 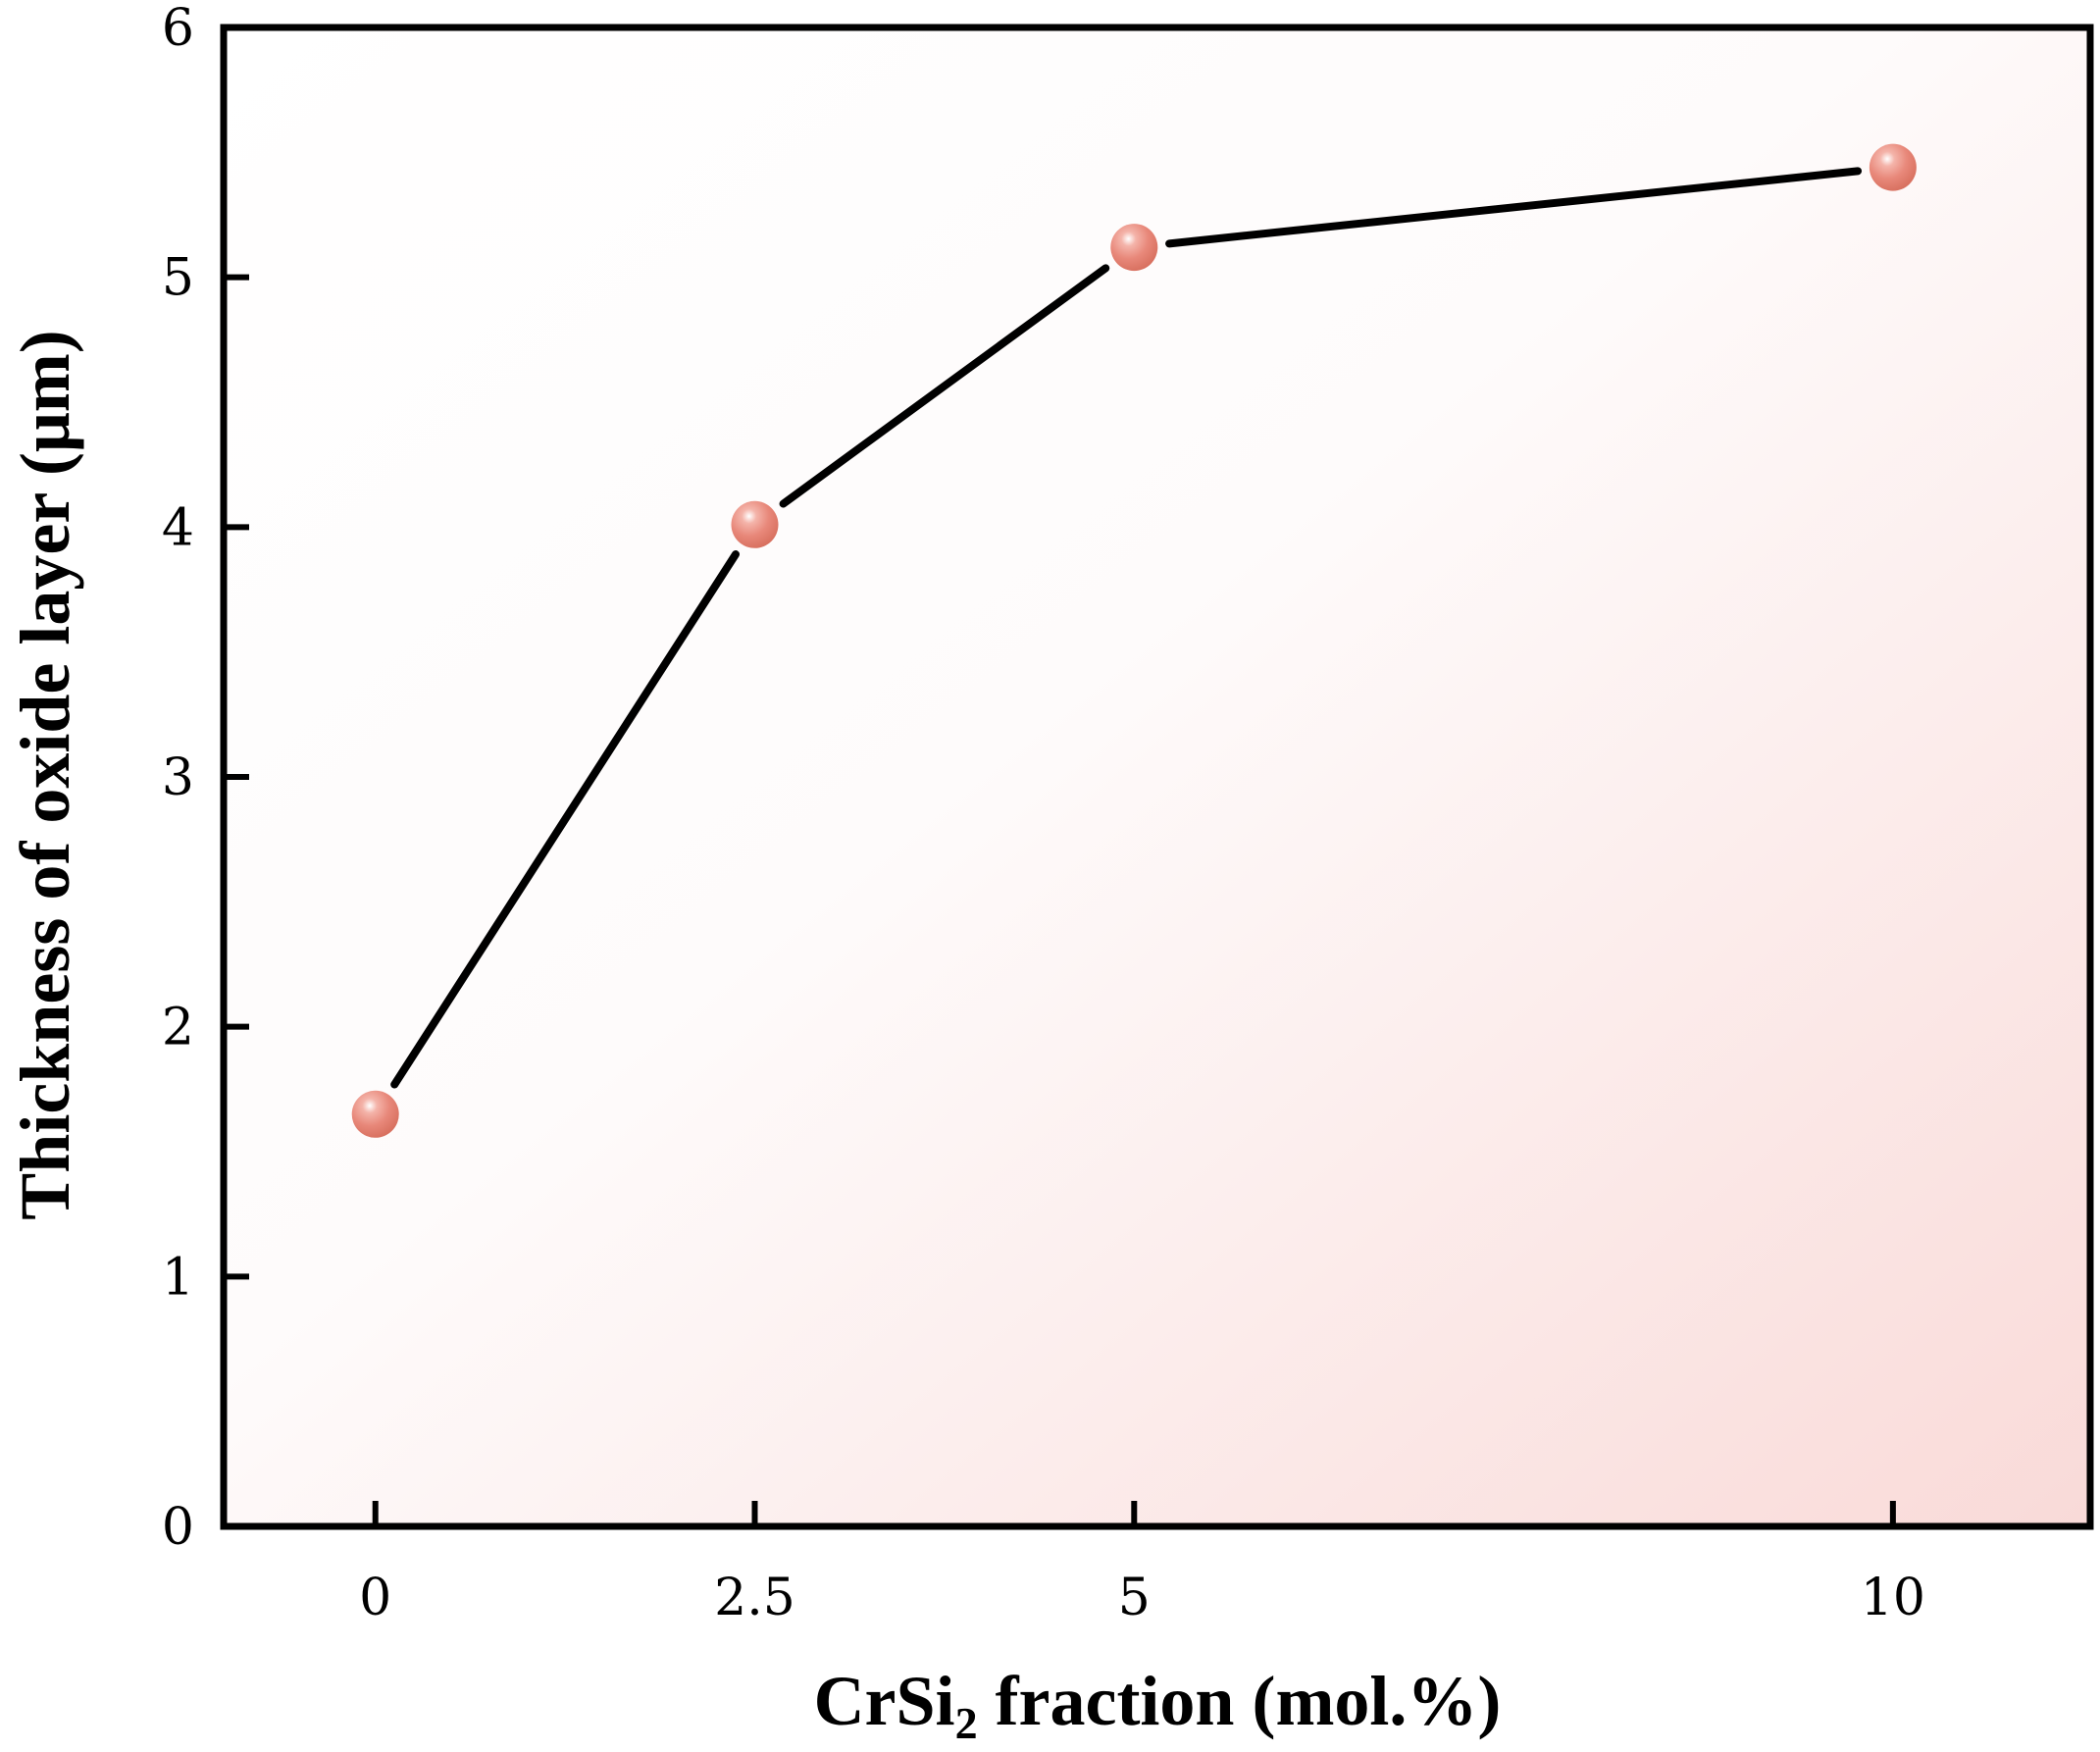 I want to click on x-axis-title-prefix: CrSi, so click(x=884, y=1701).